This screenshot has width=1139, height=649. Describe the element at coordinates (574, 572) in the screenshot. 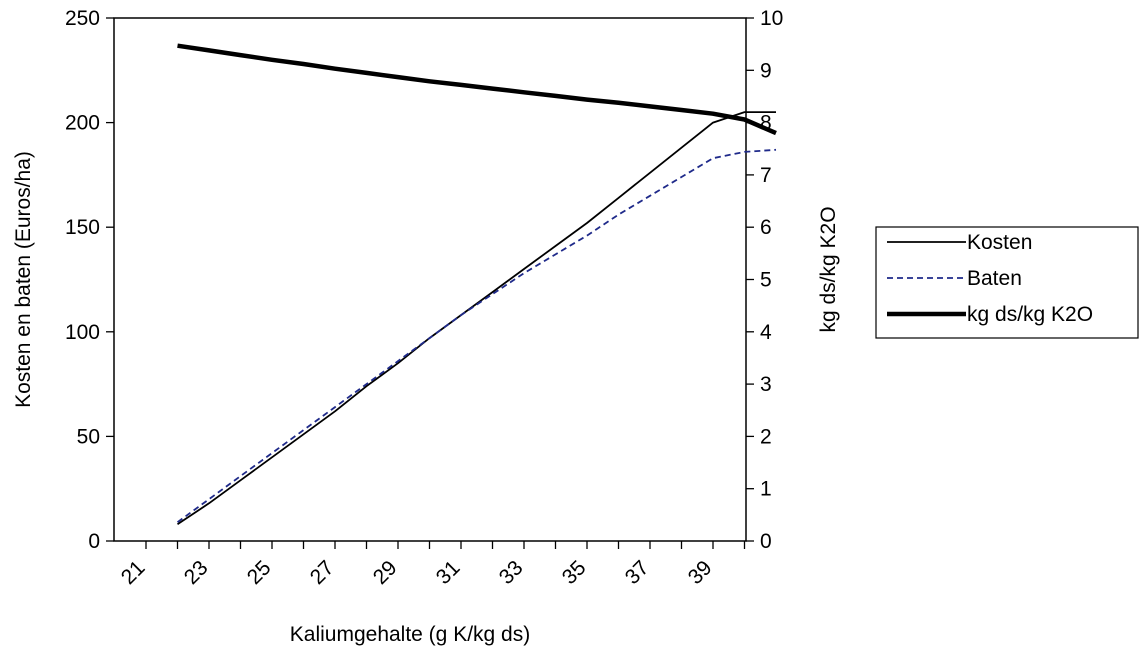

I see `x-tick-label: 35` at that location.